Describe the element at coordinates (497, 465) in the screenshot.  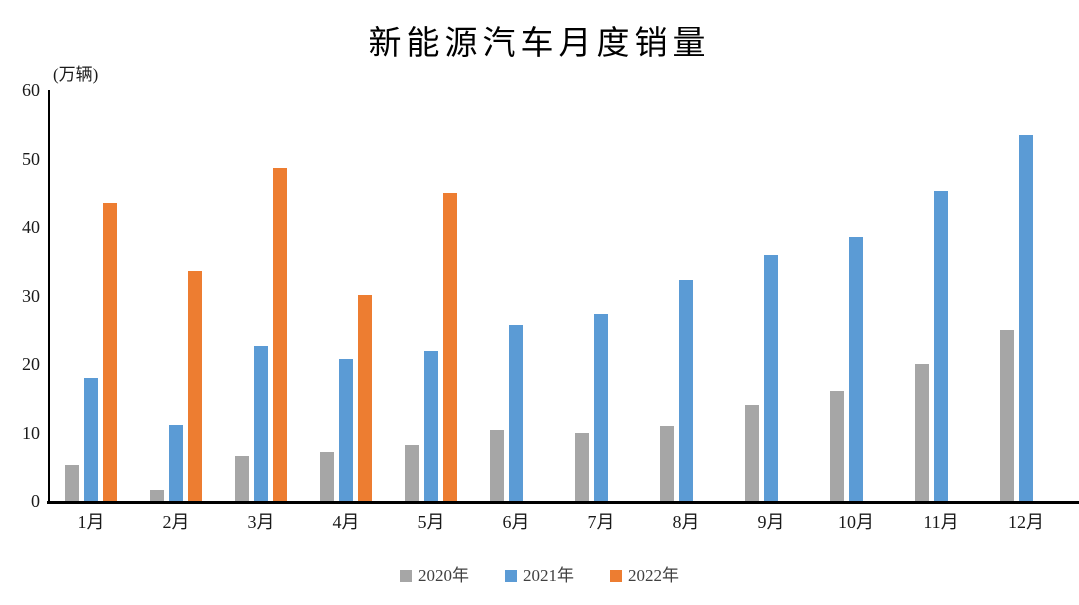
I see `bar-2020年-6月` at that location.